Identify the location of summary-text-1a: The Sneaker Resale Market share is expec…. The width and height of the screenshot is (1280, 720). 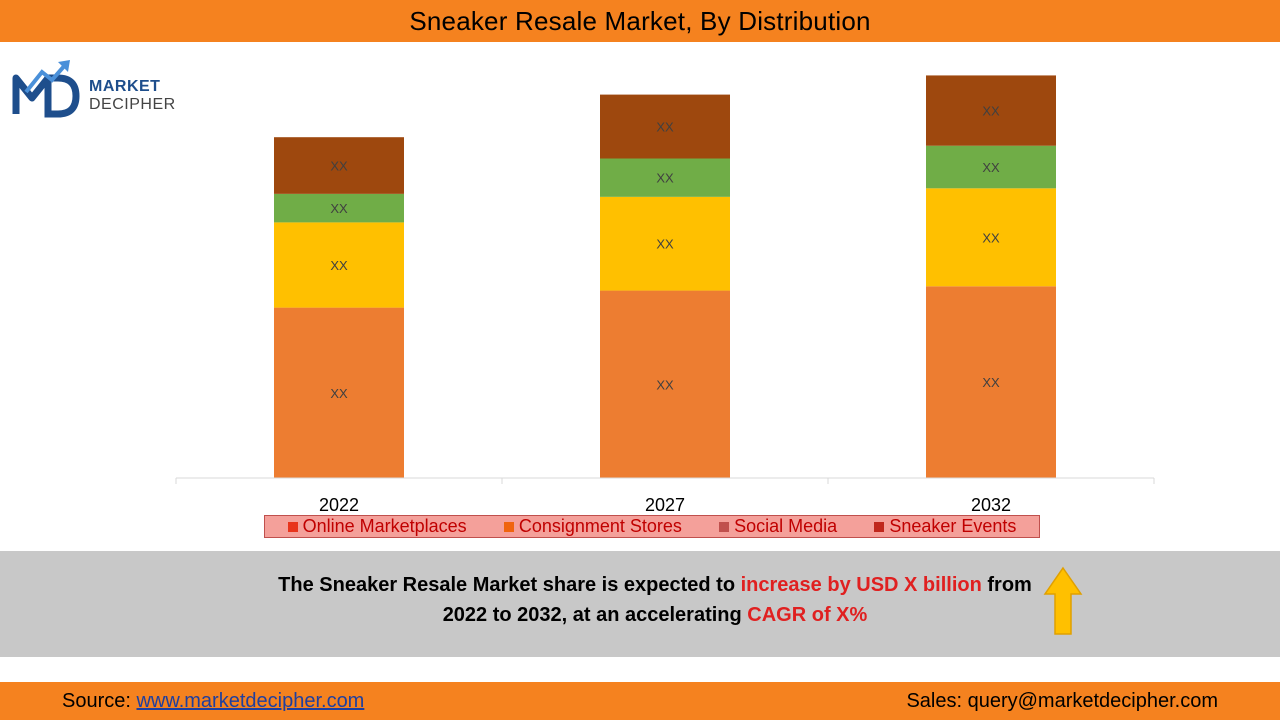
(509, 585).